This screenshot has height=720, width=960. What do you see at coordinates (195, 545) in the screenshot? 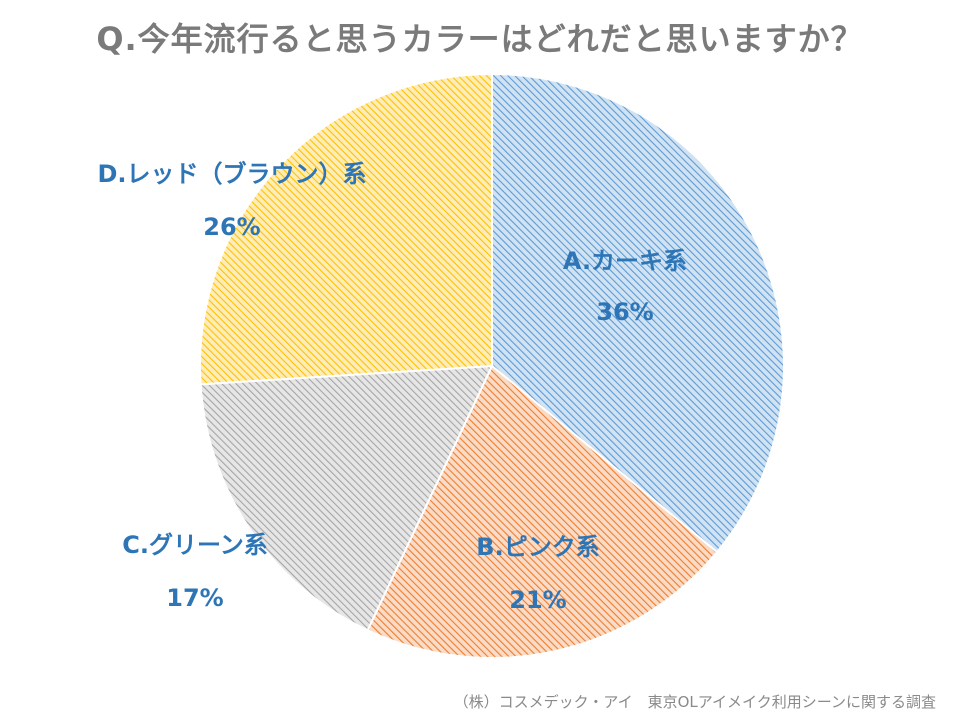
I see `slice-label-c: C.グリーン系` at bounding box center [195, 545].